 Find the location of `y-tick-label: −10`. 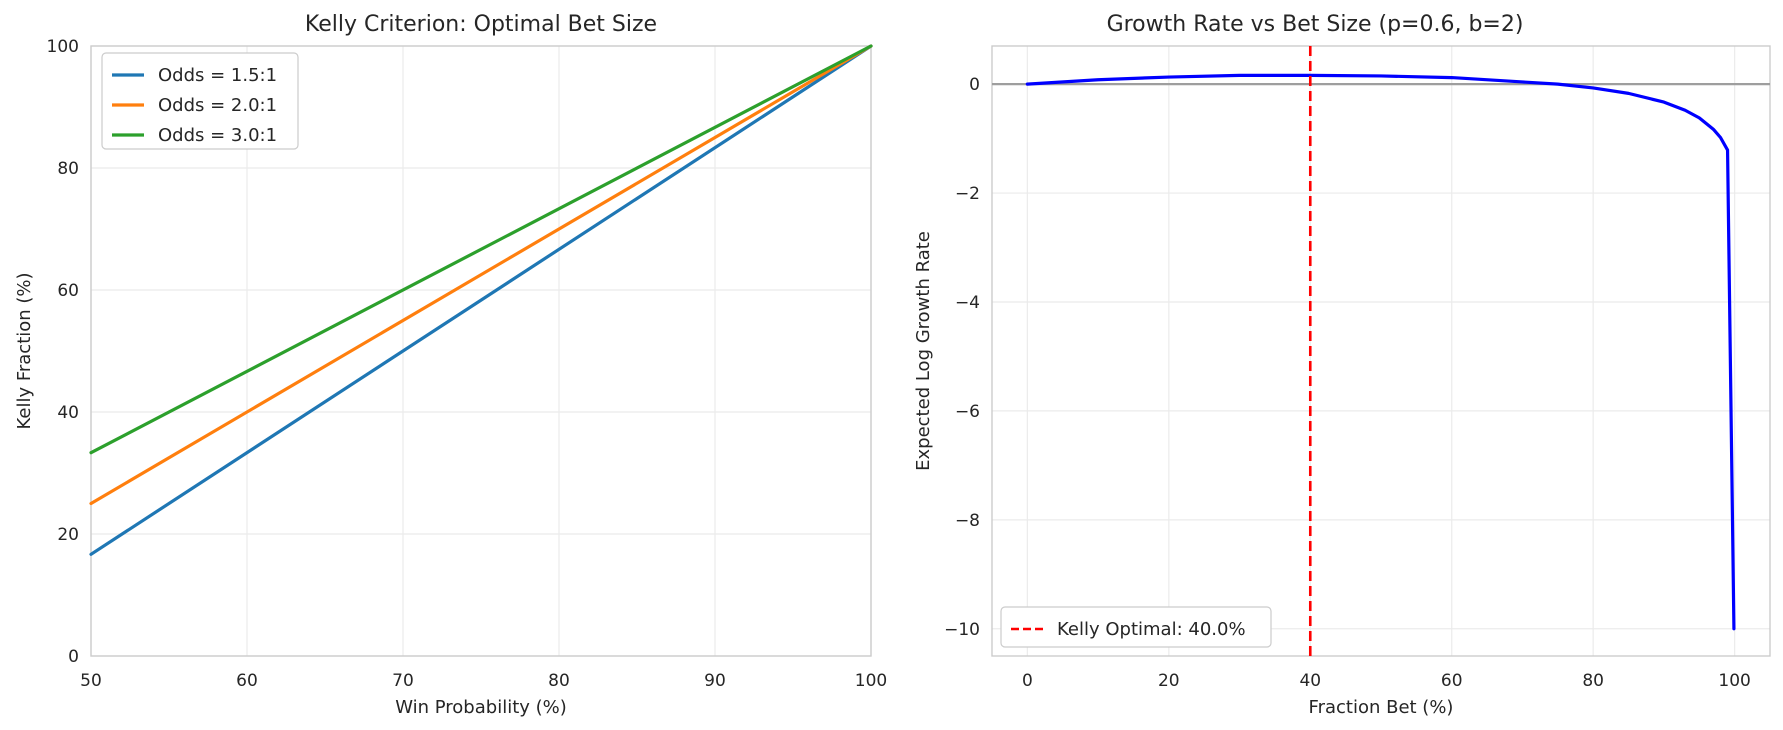

y-tick-label: −10 is located at coordinates (962, 630).